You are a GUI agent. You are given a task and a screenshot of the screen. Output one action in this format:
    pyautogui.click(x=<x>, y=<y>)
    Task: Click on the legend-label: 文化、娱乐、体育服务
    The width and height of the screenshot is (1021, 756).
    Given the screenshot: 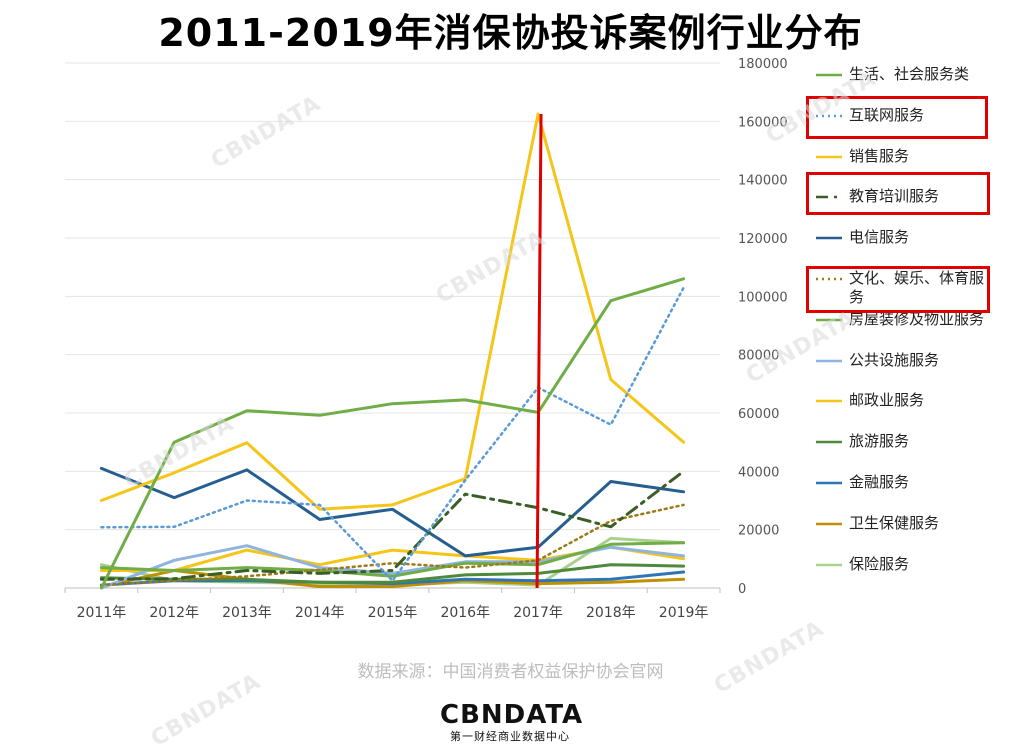 What is the action you would take?
    pyautogui.click(x=917, y=287)
    